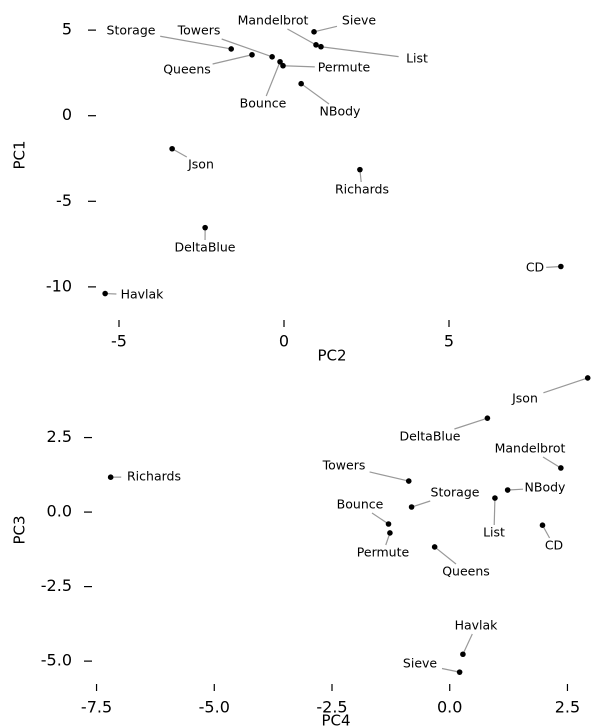  Describe the element at coordinates (59, 511) in the screenshot. I see `y-tick-label: 0.0` at that location.